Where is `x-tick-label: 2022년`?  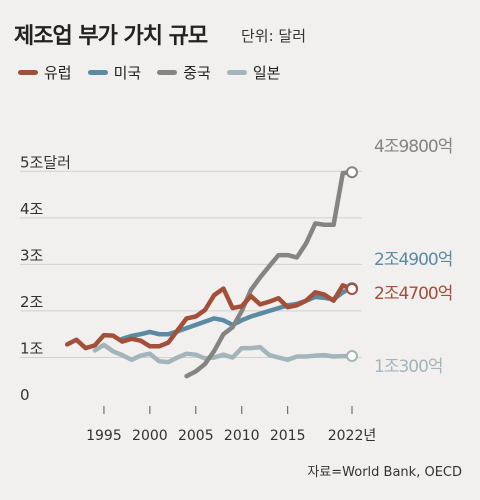 x-tick-label: 2022년 is located at coordinates (352, 436).